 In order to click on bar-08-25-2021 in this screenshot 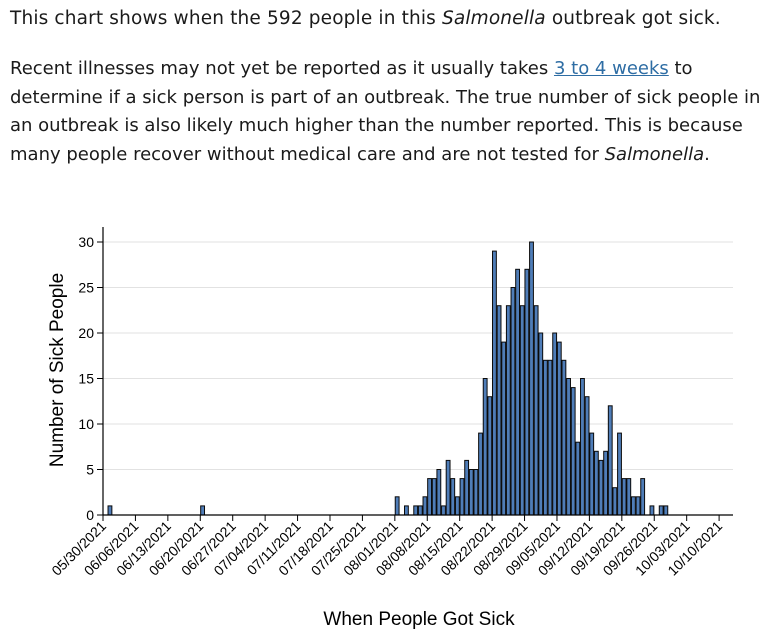, I will do `click(508, 410)`.